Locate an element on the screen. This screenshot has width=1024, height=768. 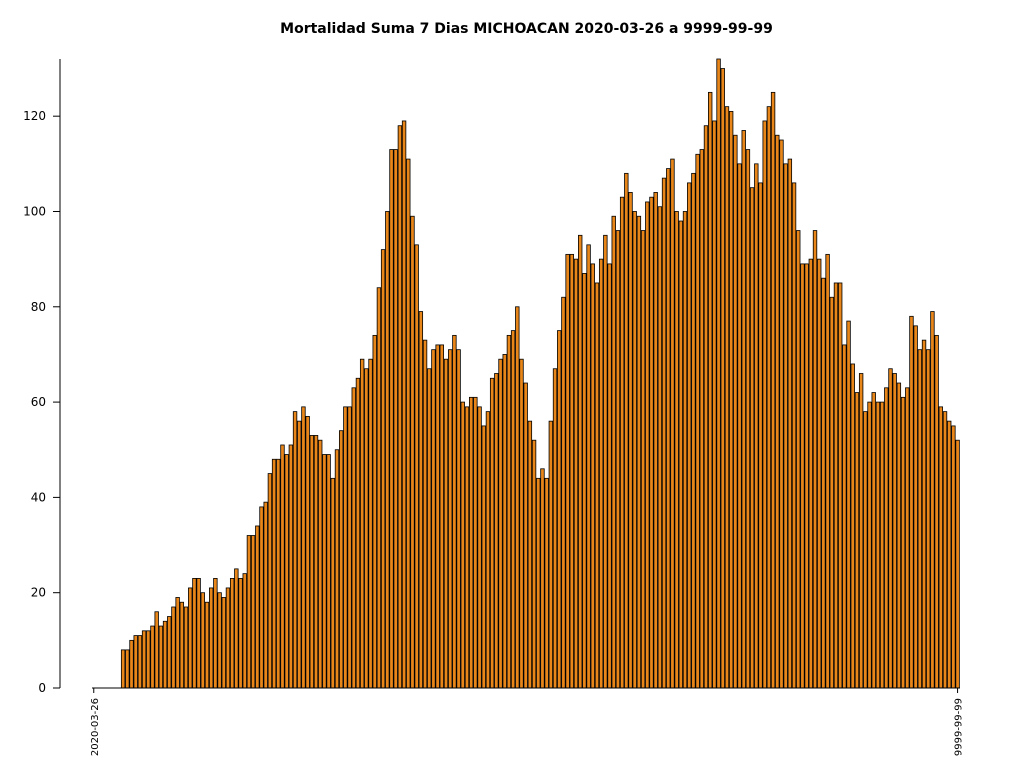
y-tick-label: 0 is located at coordinates (42, 688).